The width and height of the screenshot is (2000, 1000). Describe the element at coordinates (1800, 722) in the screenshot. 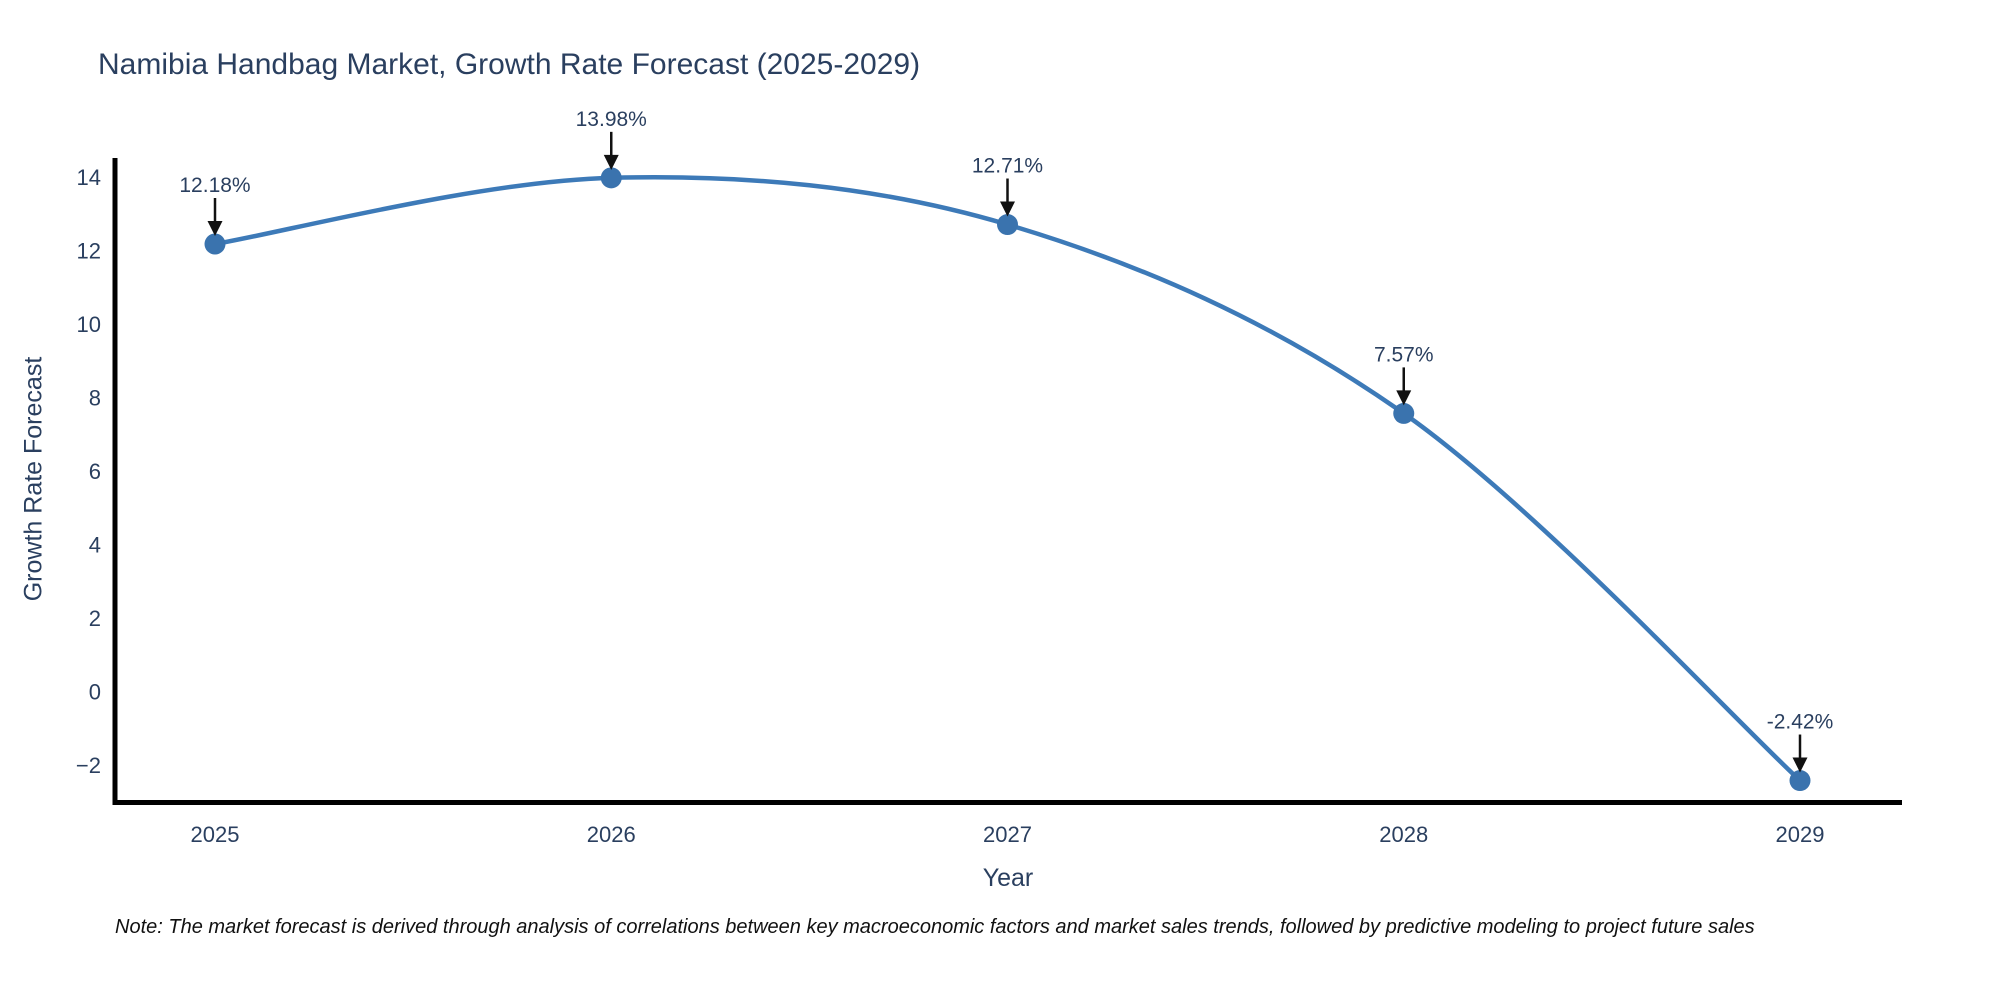

I see `point-annotation: -2.42%` at that location.